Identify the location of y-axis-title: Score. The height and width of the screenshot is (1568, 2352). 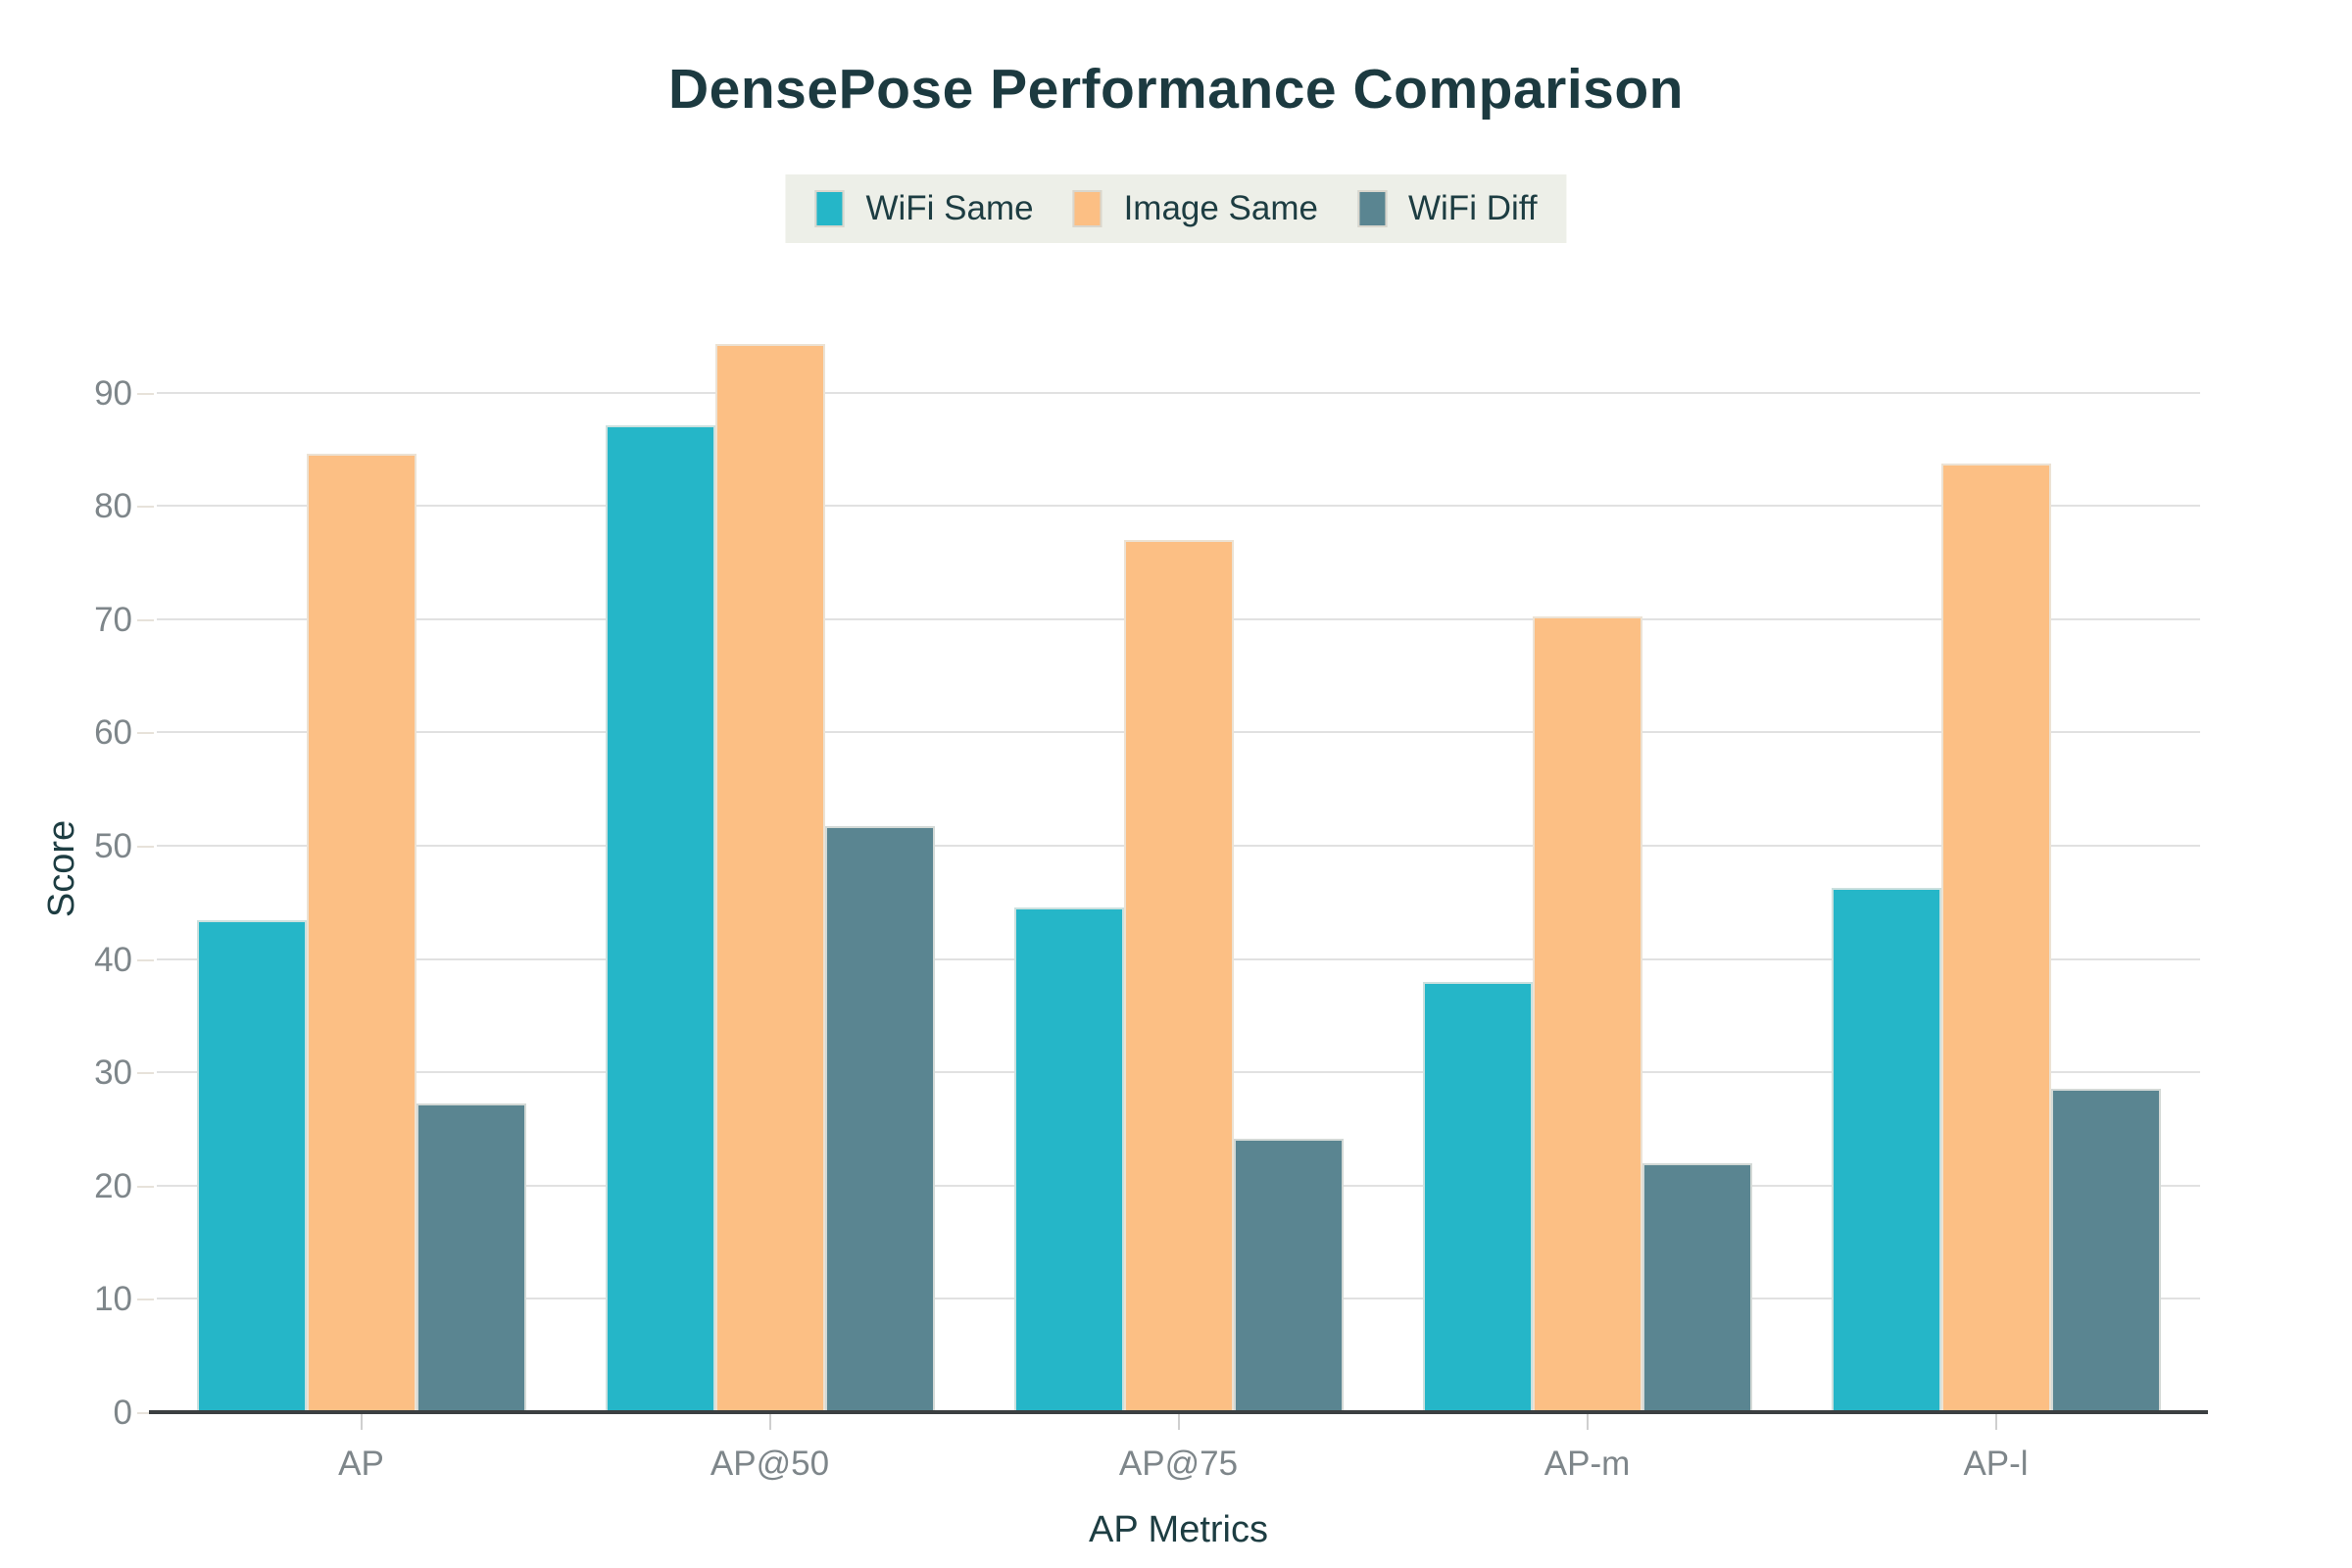
(62, 868).